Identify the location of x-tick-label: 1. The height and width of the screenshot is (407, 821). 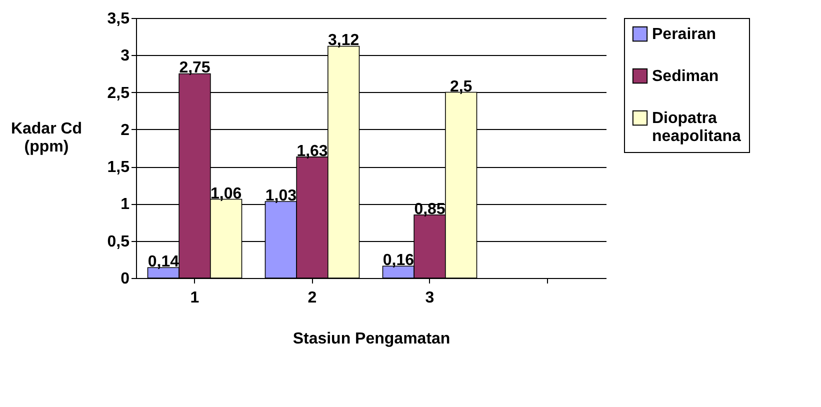
(195, 298).